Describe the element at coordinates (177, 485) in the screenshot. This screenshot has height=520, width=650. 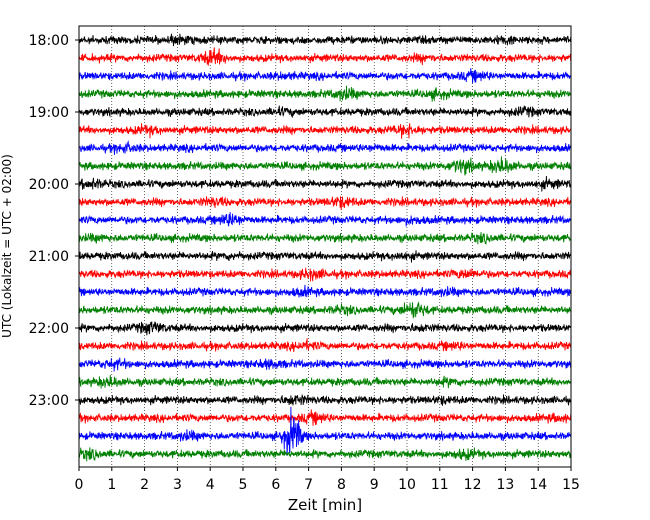
I see `x-tick-label: 3` at that location.